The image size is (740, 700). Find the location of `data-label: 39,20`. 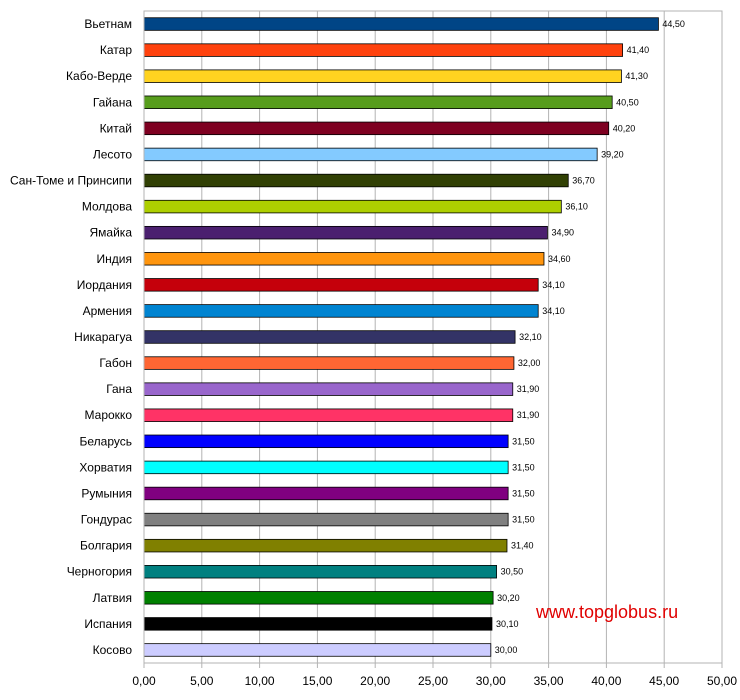

data-label: 39,20 is located at coordinates (612, 154).